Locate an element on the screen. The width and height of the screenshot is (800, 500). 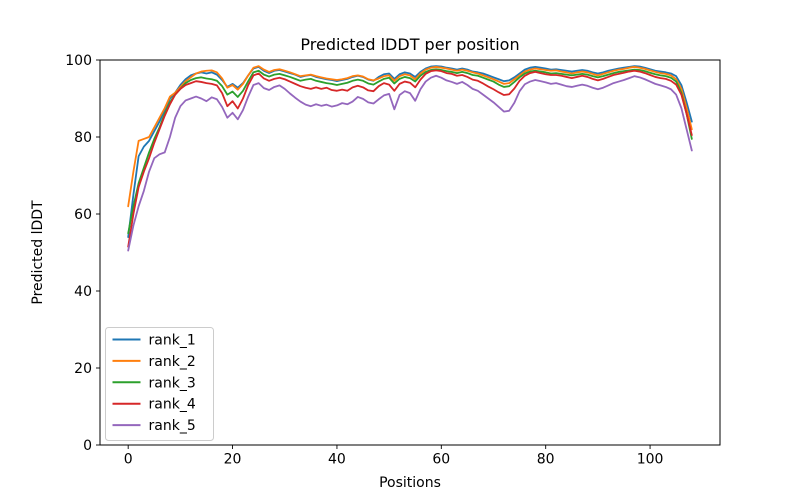
y-axis-label: Predicted lDDT is located at coordinates (38, 252).